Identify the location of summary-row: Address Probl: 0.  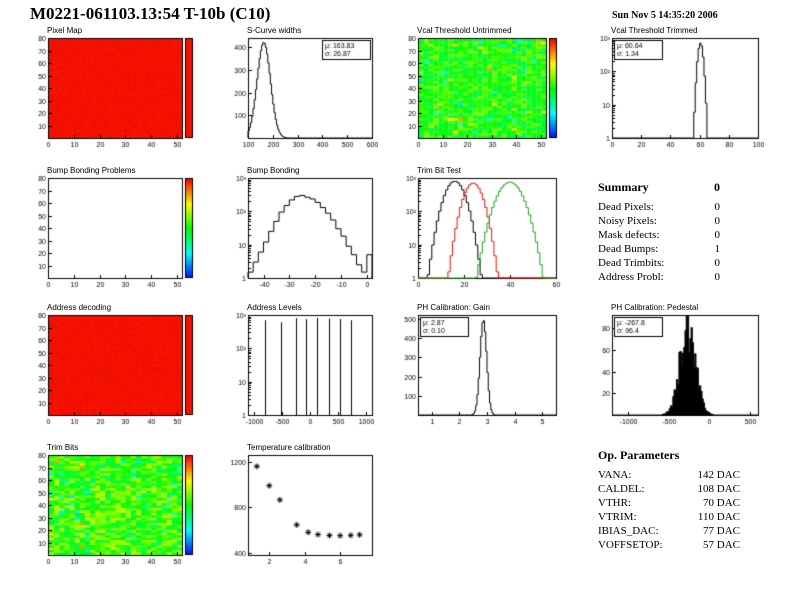
(659, 277).